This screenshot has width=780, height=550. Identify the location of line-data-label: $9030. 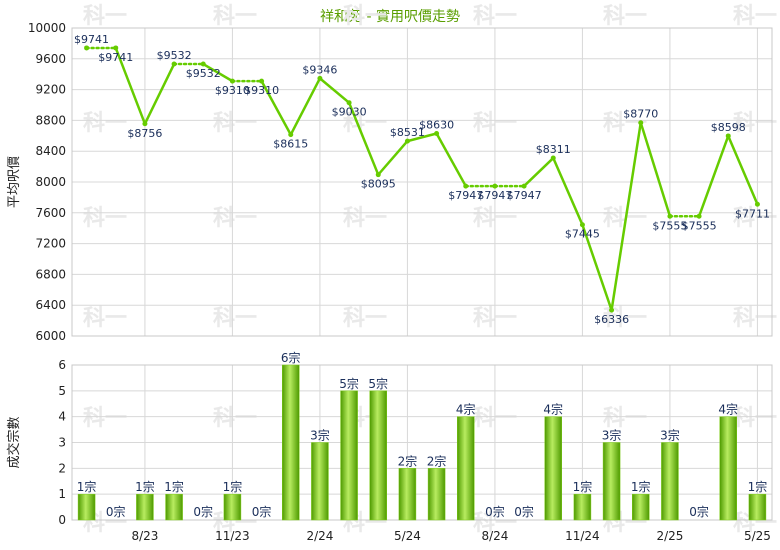
(349, 112).